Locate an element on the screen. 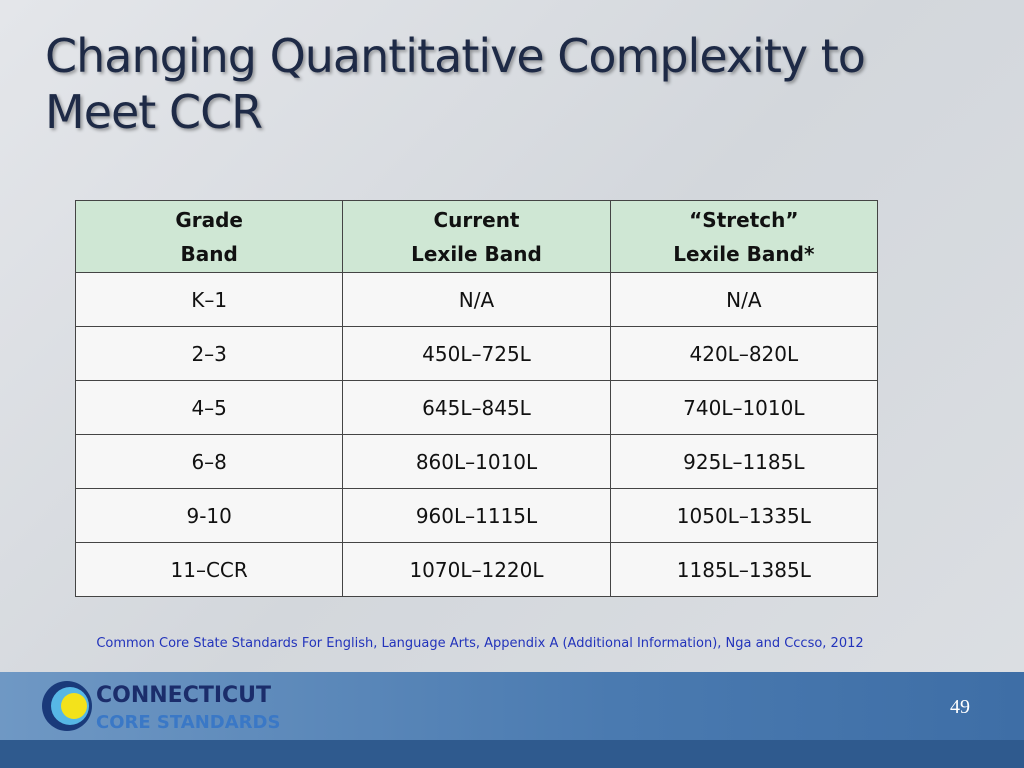 This screenshot has height=768, width=1024. table-cell: 4–5 is located at coordinates (209, 407).